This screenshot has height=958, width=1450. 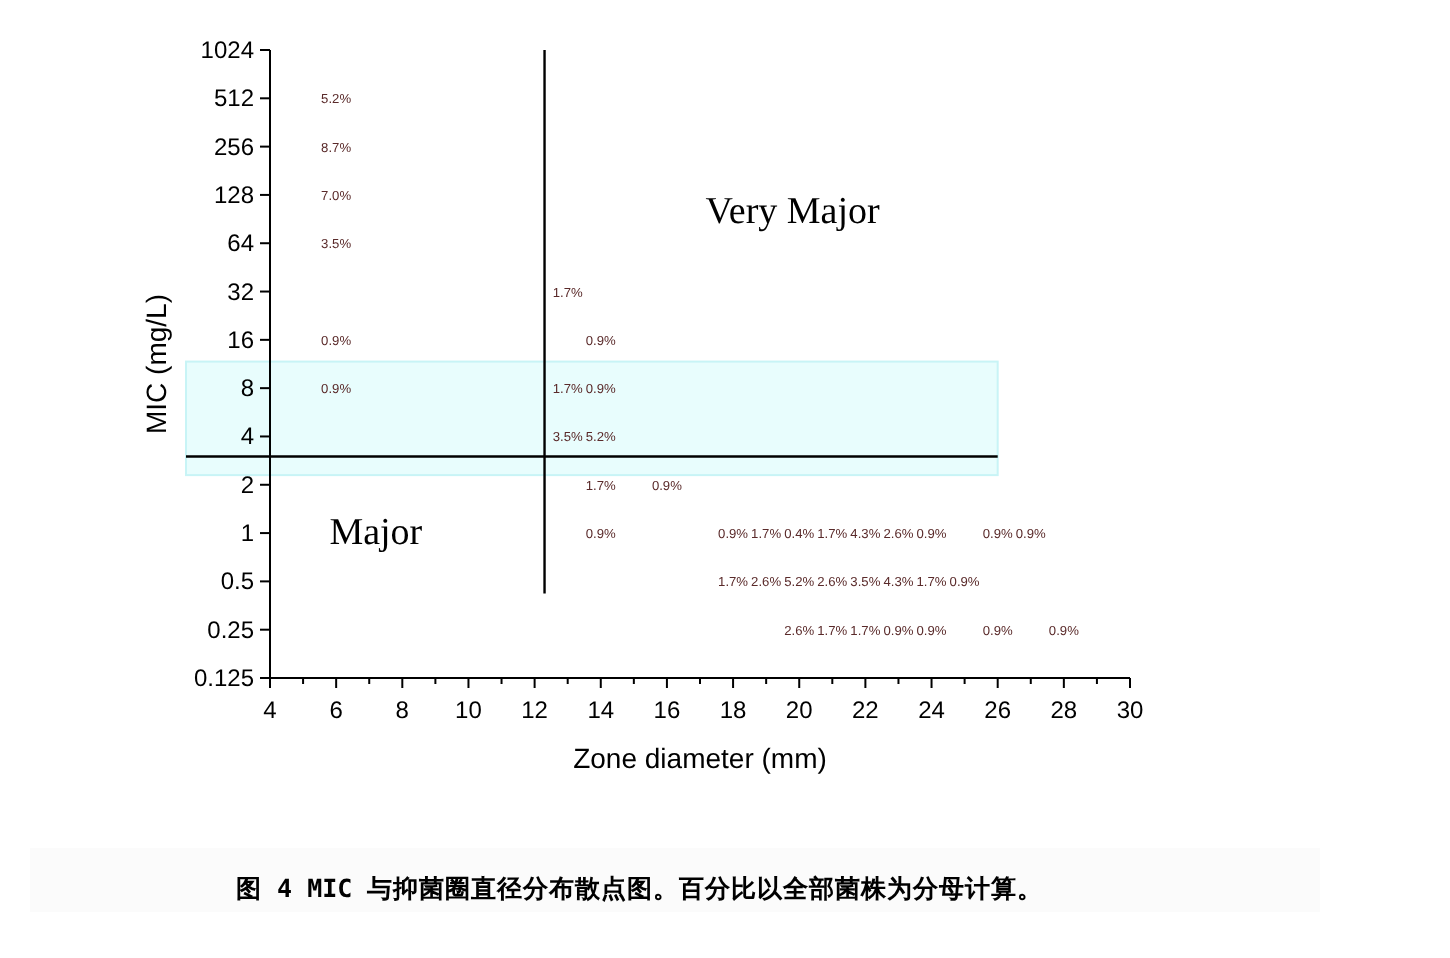 What do you see at coordinates (376, 532) in the screenshot?
I see `annotation: Major` at bounding box center [376, 532].